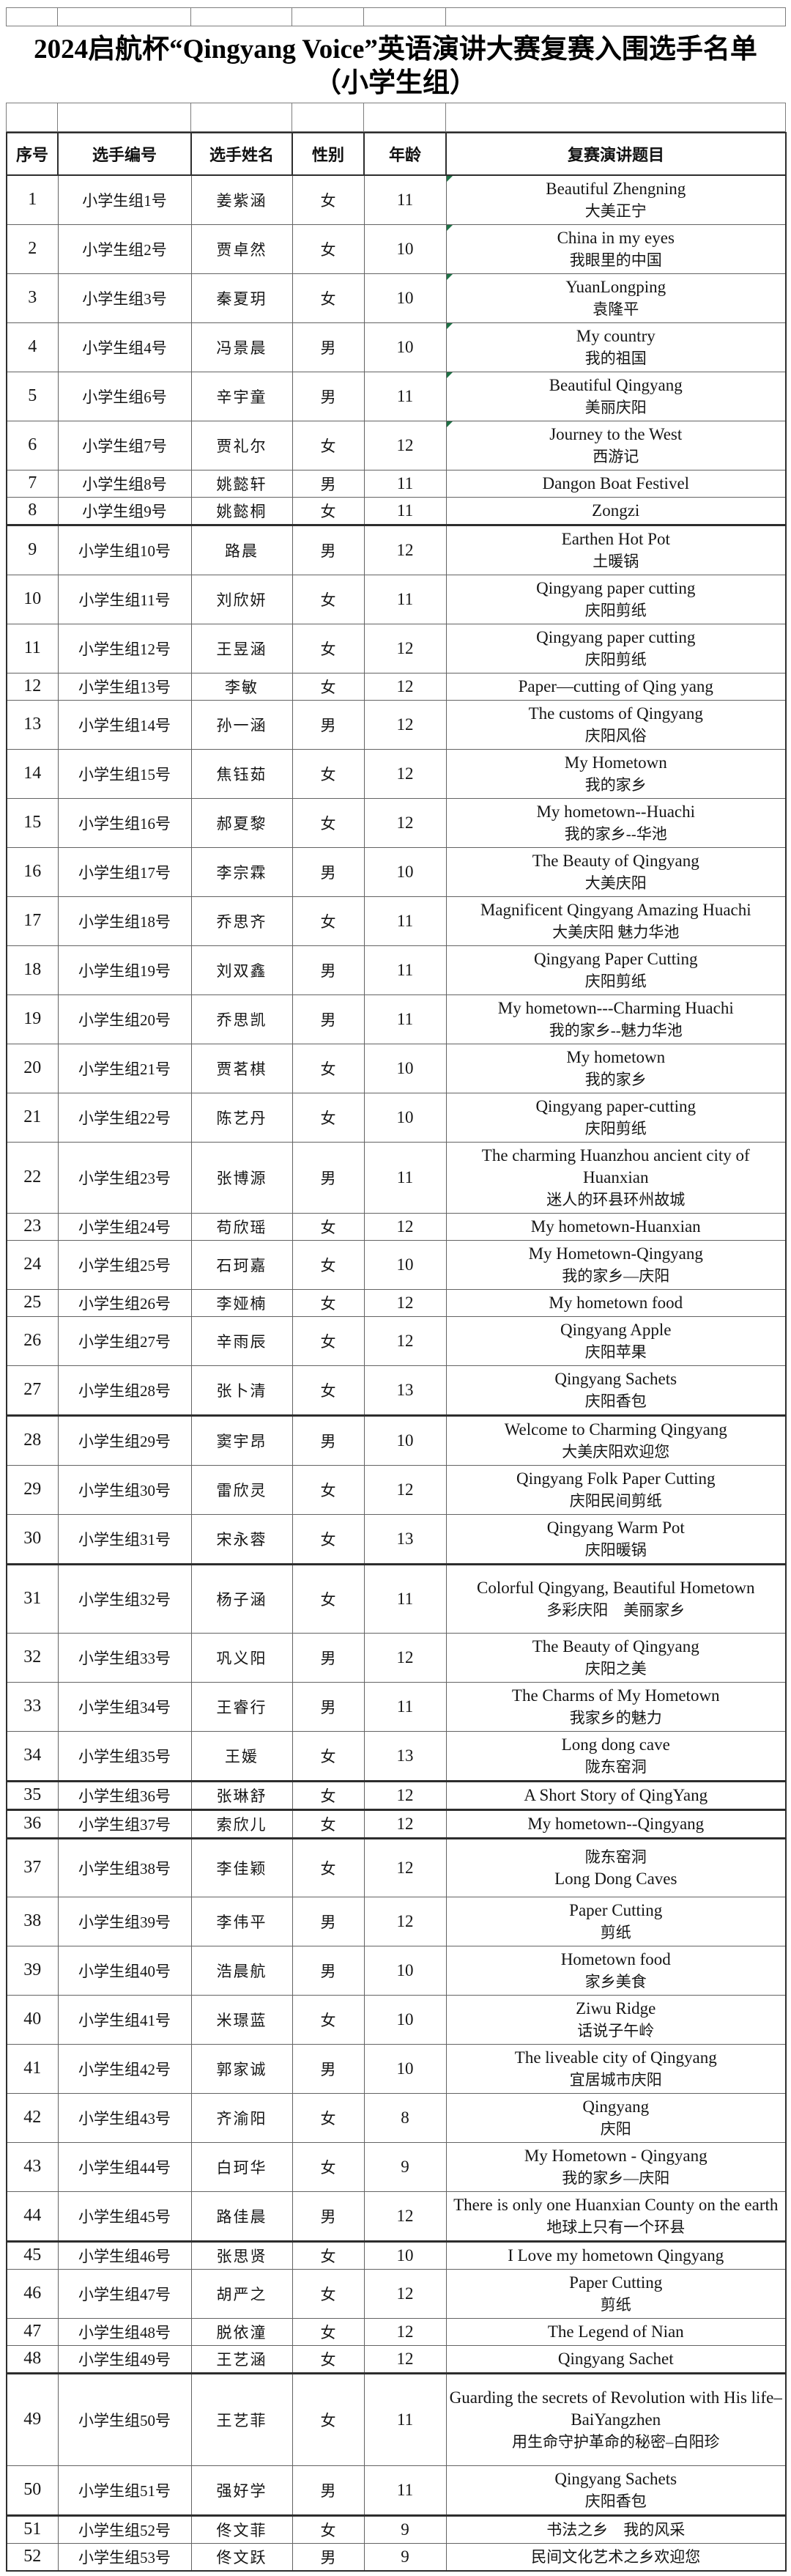  Describe the element at coordinates (32, 549) in the screenshot. I see `cell-index: 9` at that location.